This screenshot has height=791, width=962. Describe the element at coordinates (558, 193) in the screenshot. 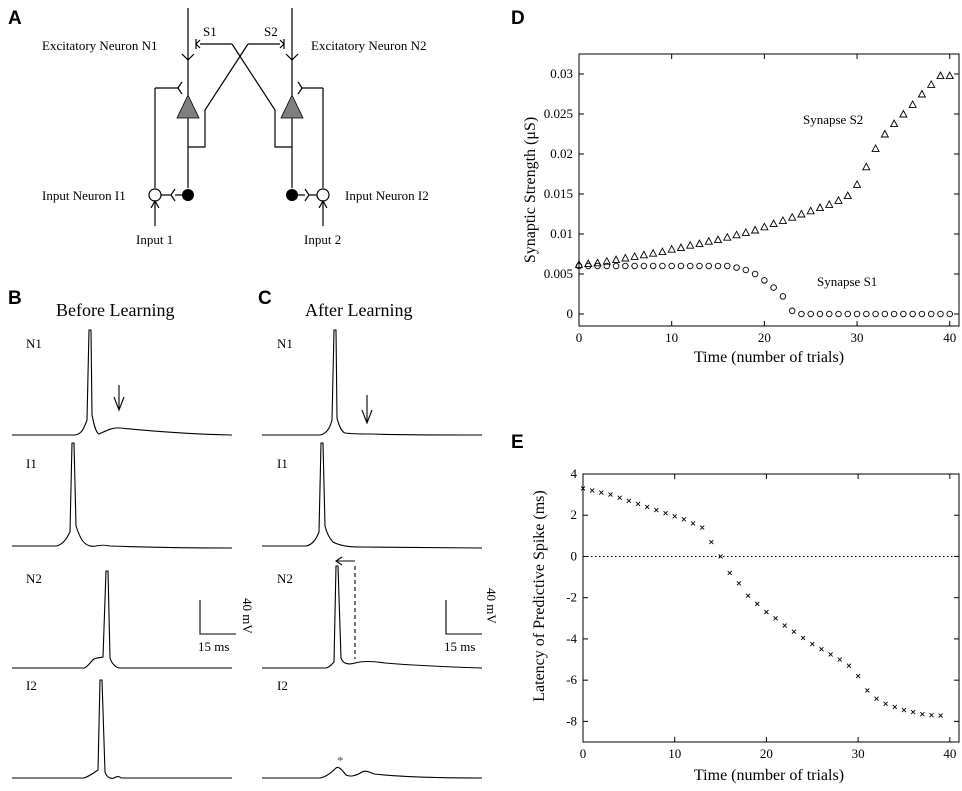

I see `y-tick-label: 0.015` at that location.